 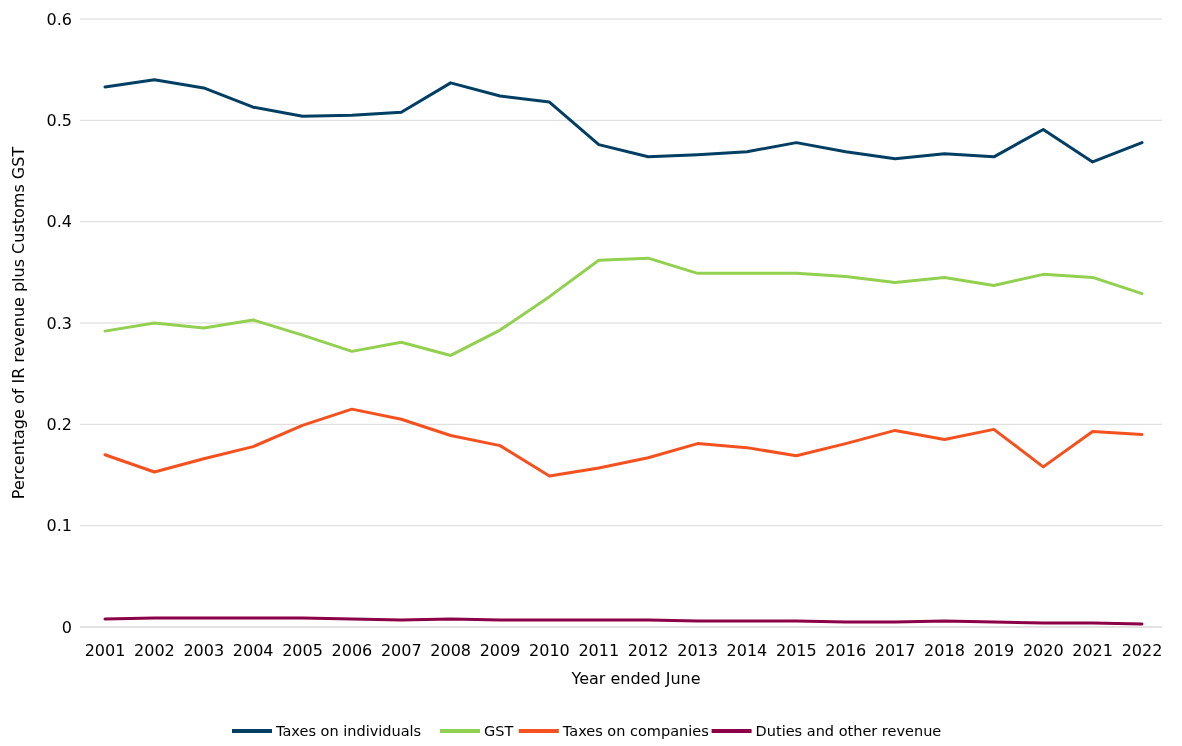 I want to click on x-tick-label: 2002, so click(x=154, y=650).